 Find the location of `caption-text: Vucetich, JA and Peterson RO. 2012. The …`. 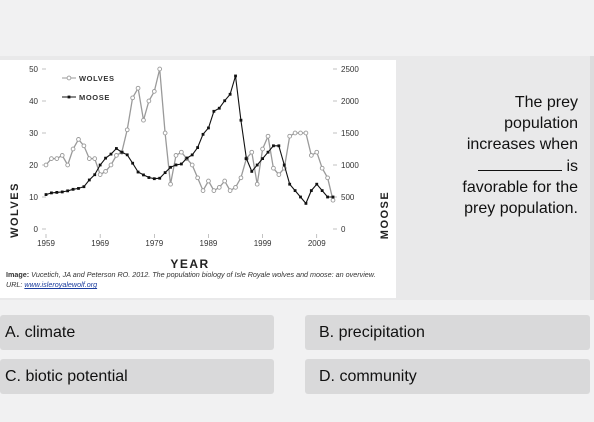

caption-text: Vucetich, JA and Peterson RO. 2012. The … is located at coordinates (191, 279).